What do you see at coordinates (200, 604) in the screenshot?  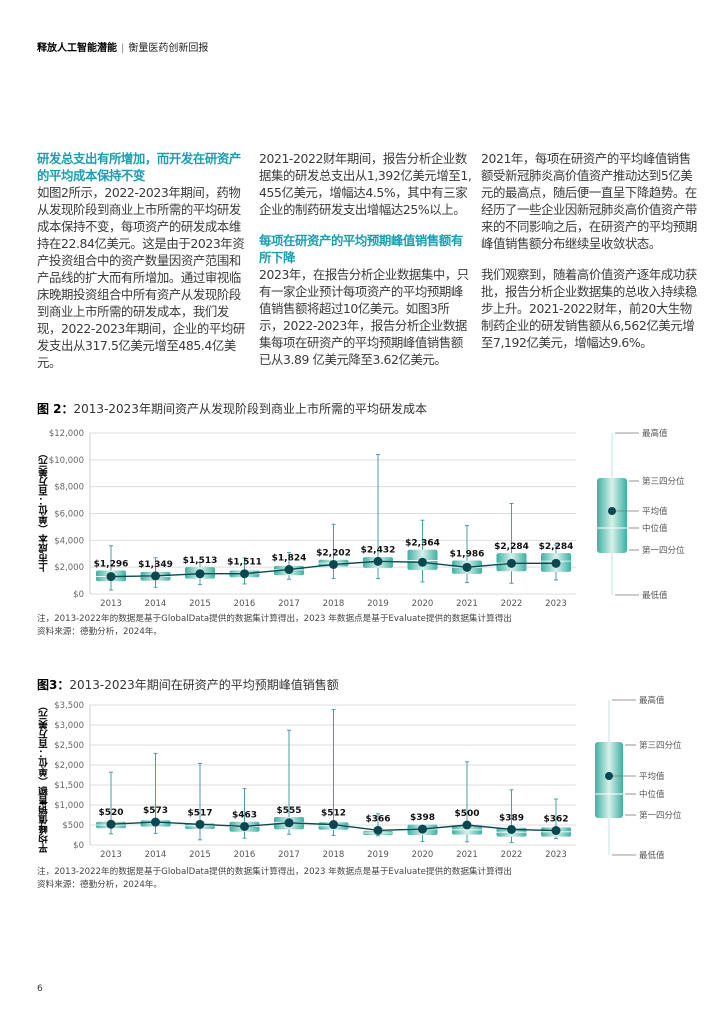 I see `x-tick-label: 2015` at bounding box center [200, 604].